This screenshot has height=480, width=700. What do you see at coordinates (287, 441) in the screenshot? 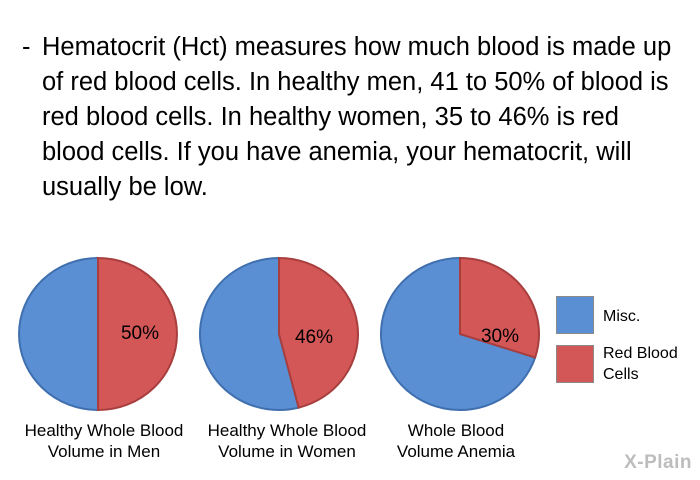
I see `caption-women: Healthy Whole Blood Volume in Women` at bounding box center [287, 441].